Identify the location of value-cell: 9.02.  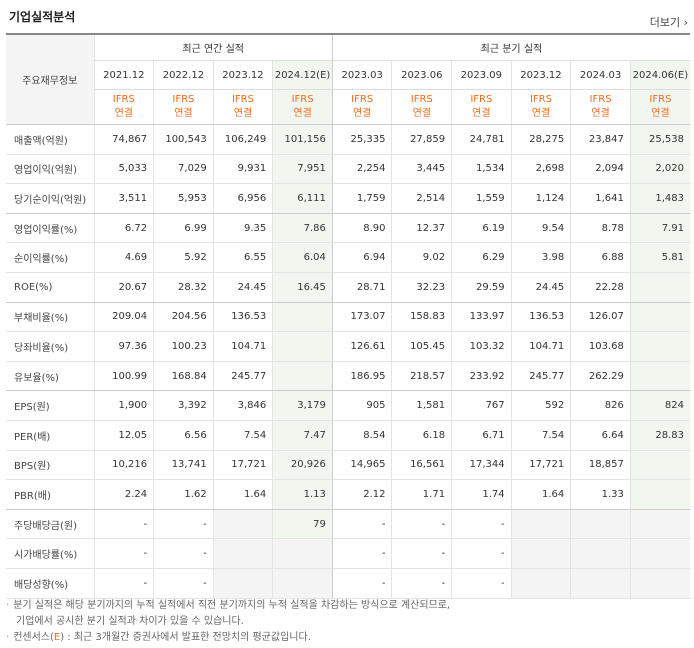
(421, 257).